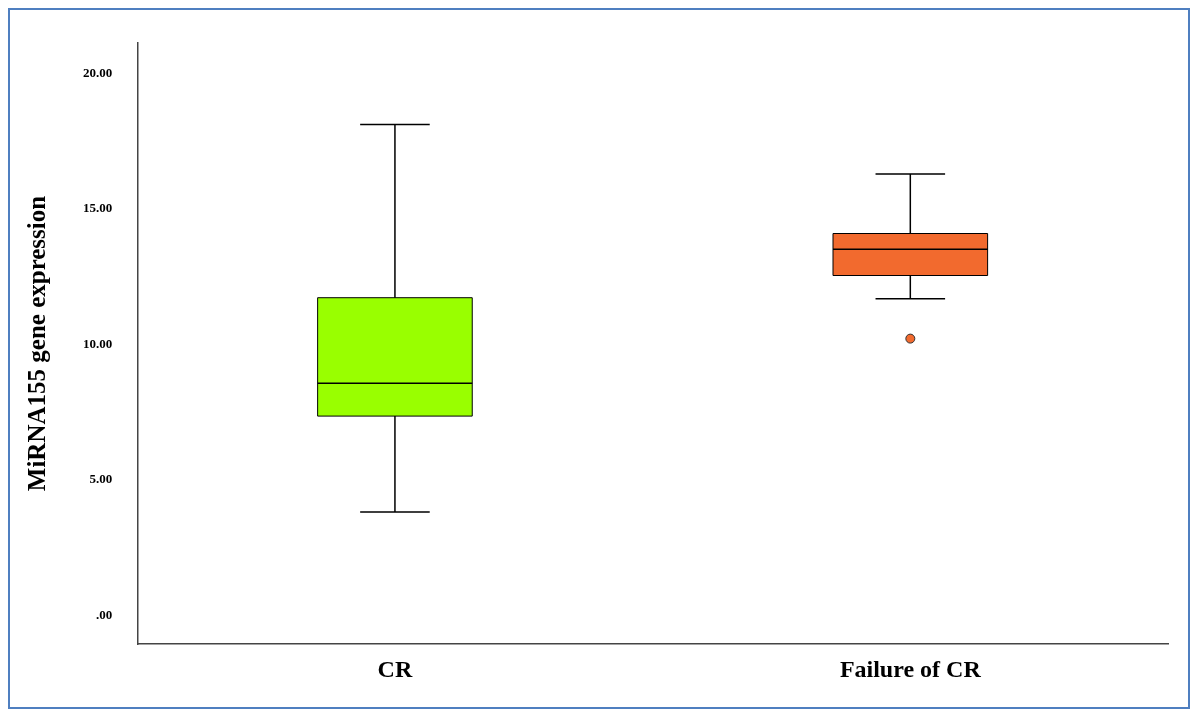 The height and width of the screenshot is (717, 1198). What do you see at coordinates (98, 208) in the screenshot?
I see `y-tick-label: 15.00` at bounding box center [98, 208].